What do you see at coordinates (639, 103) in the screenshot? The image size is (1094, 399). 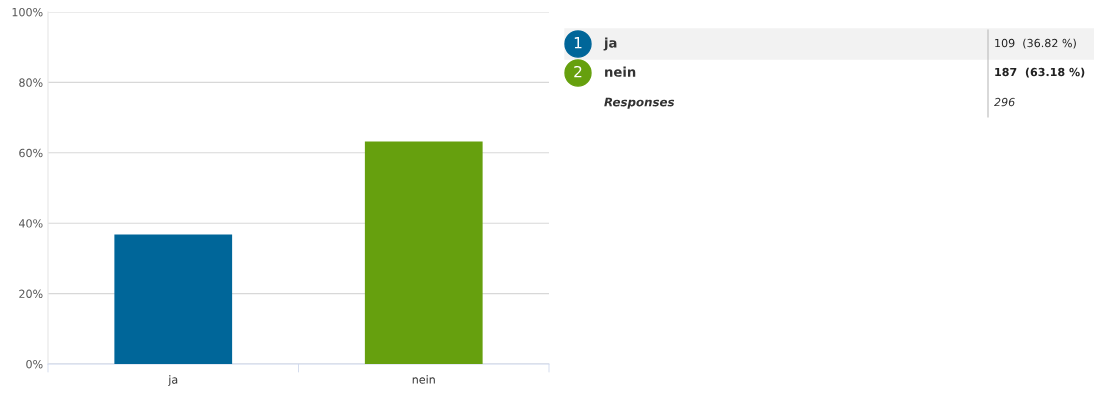 I see `text: Responses` at bounding box center [639, 103].